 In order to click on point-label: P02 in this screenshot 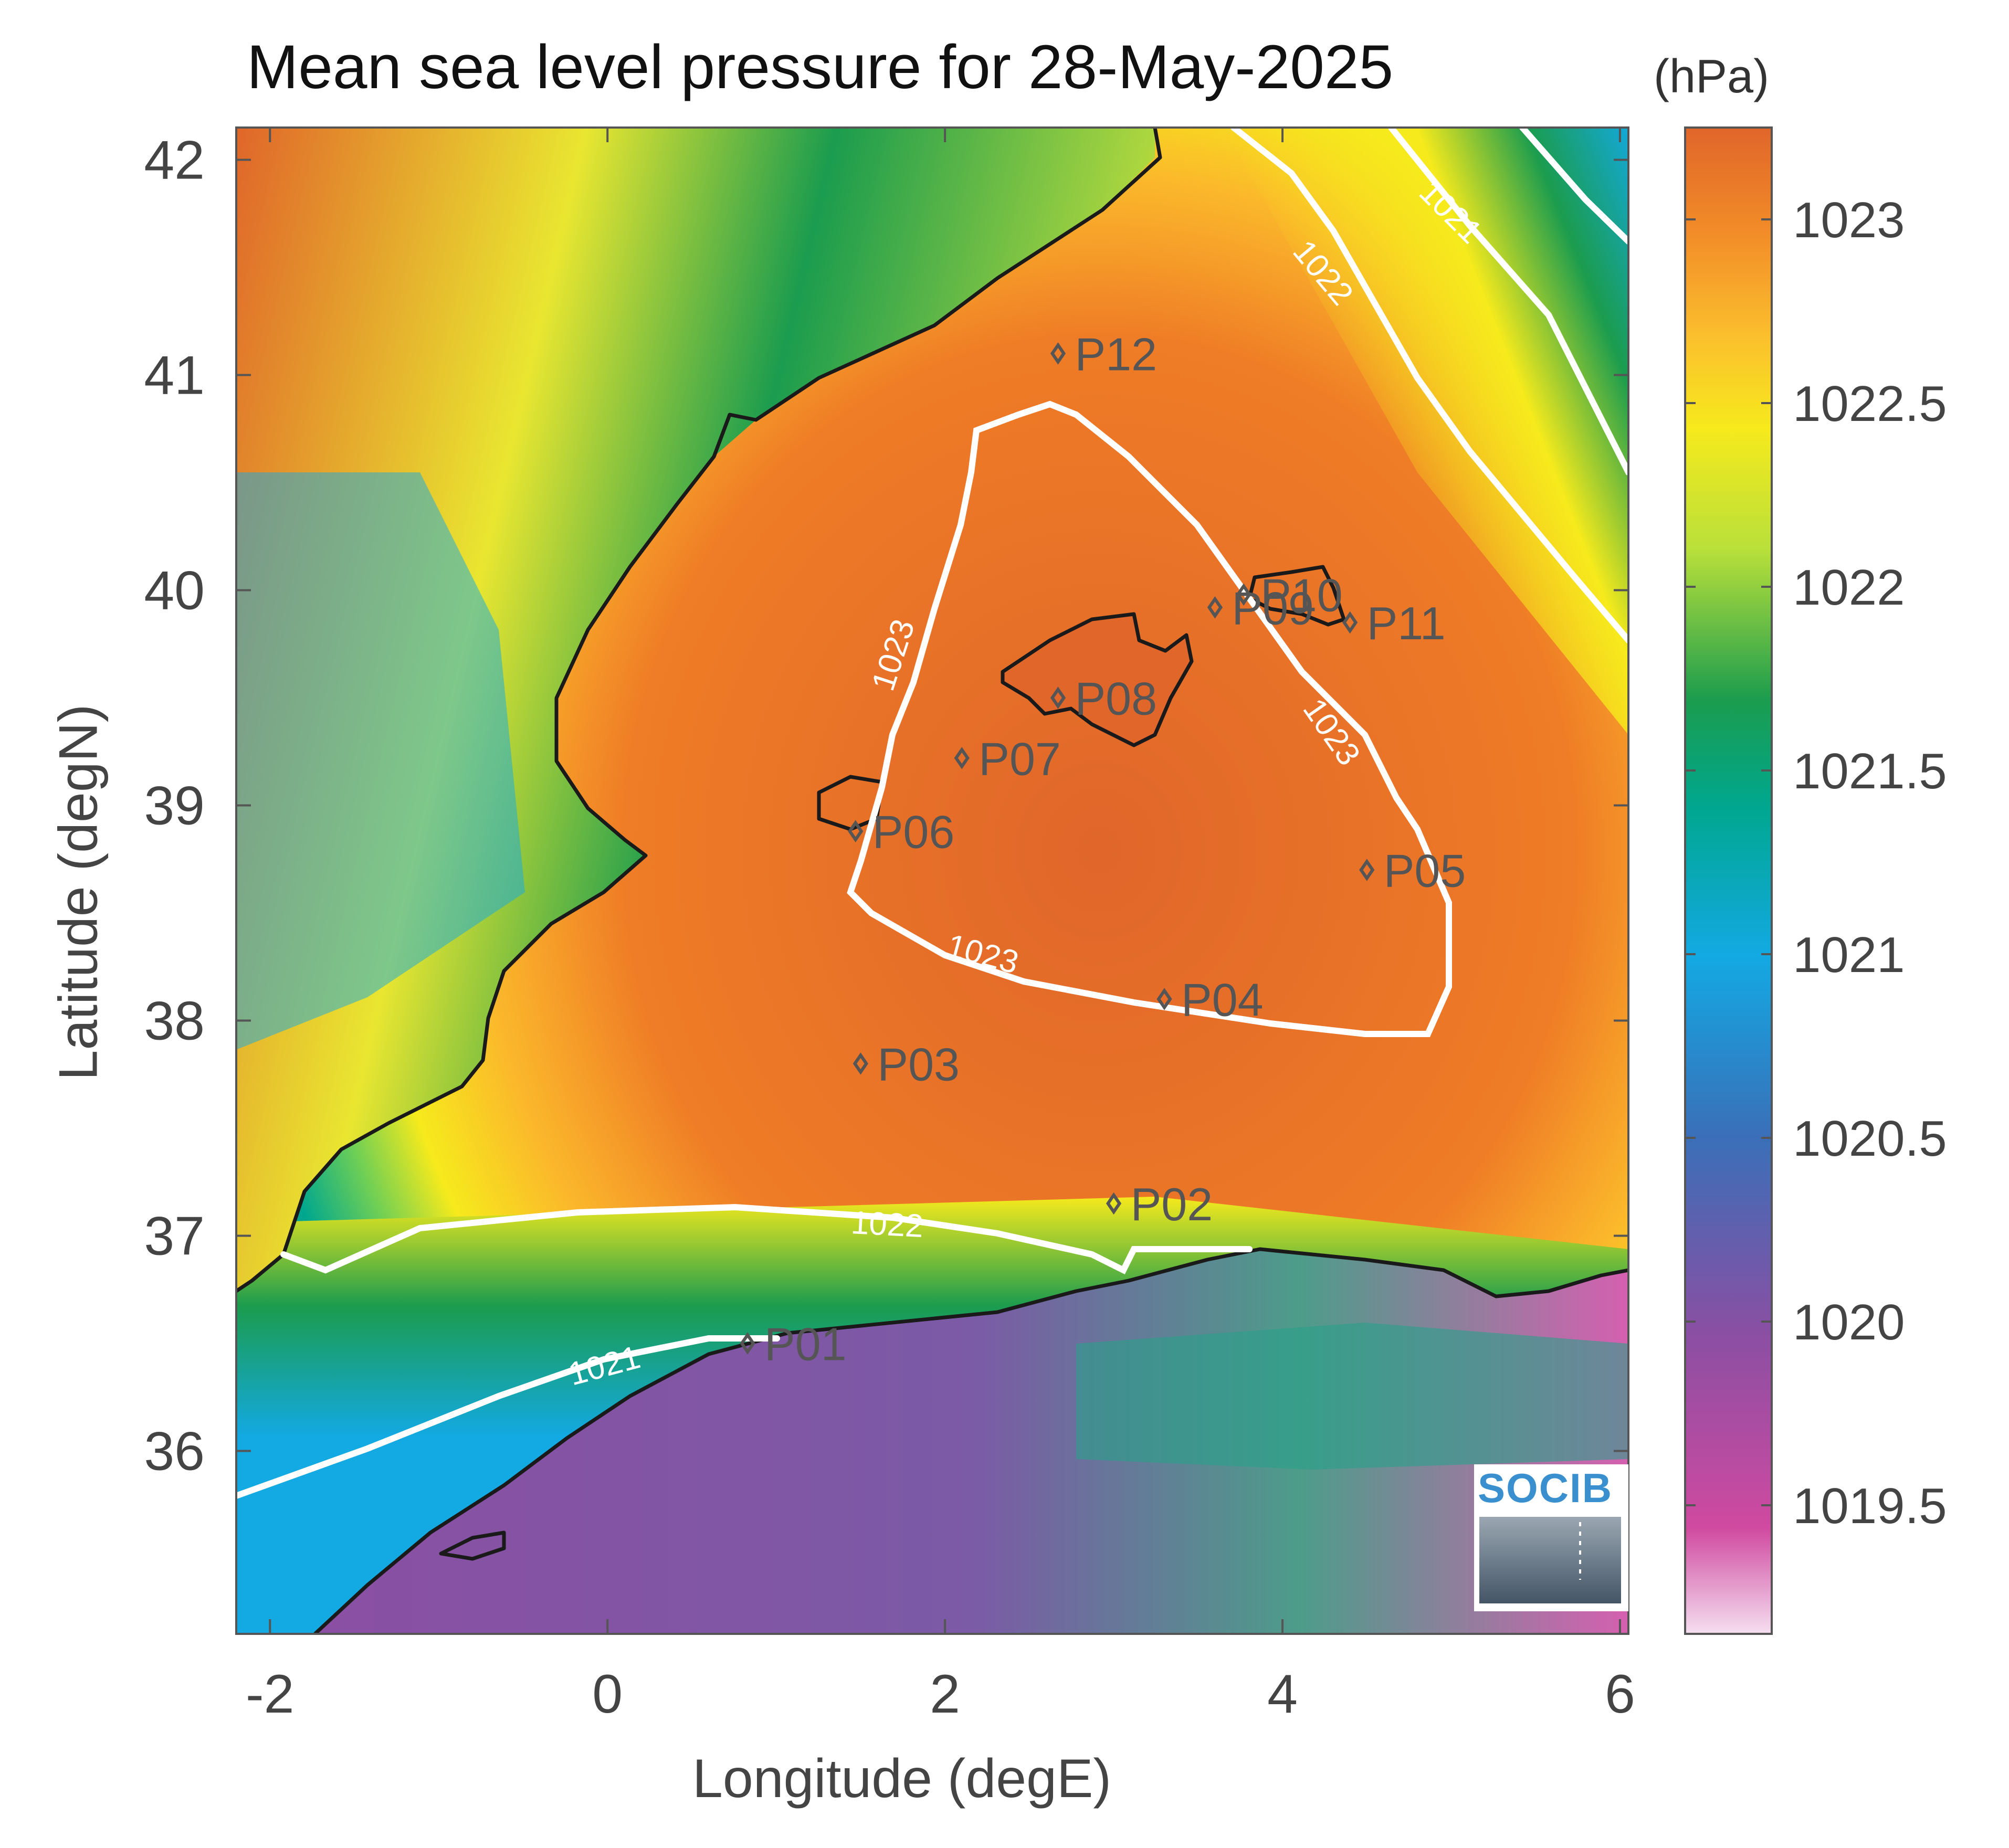, I will do `click(1172, 1204)`.